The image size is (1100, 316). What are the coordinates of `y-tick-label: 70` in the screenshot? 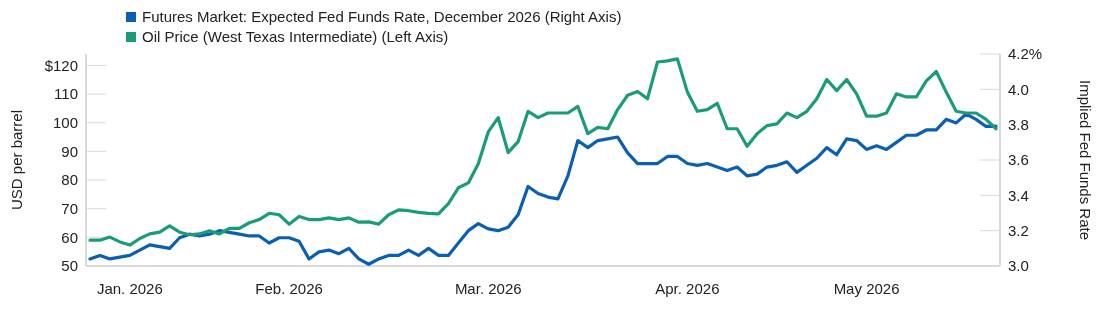 It's located at (69, 208).